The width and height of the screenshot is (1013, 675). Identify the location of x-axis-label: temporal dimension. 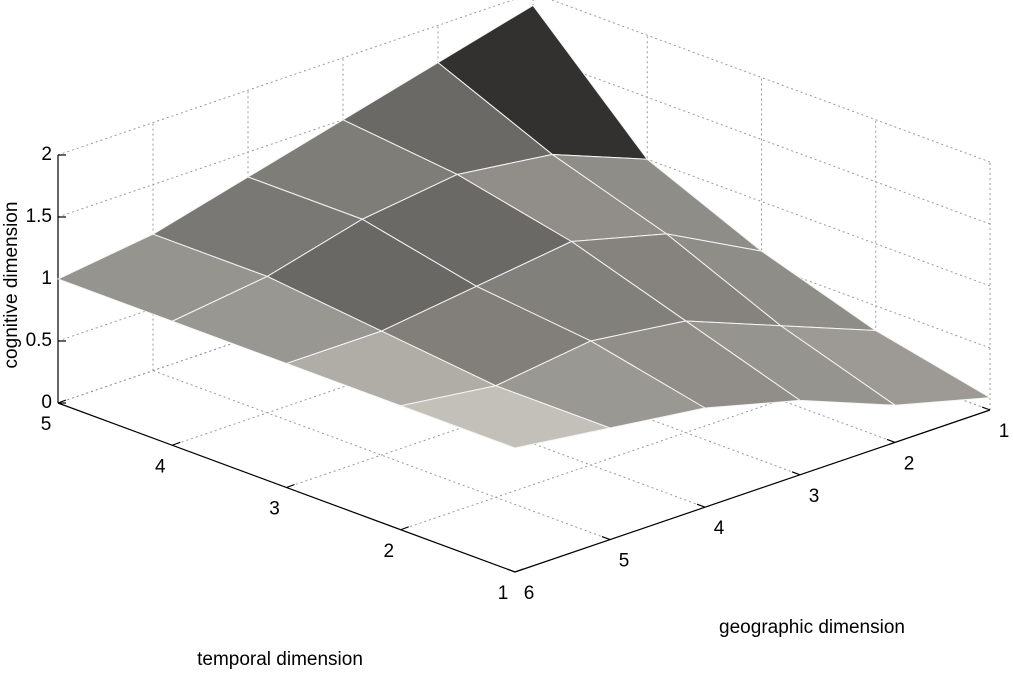
(280, 659).